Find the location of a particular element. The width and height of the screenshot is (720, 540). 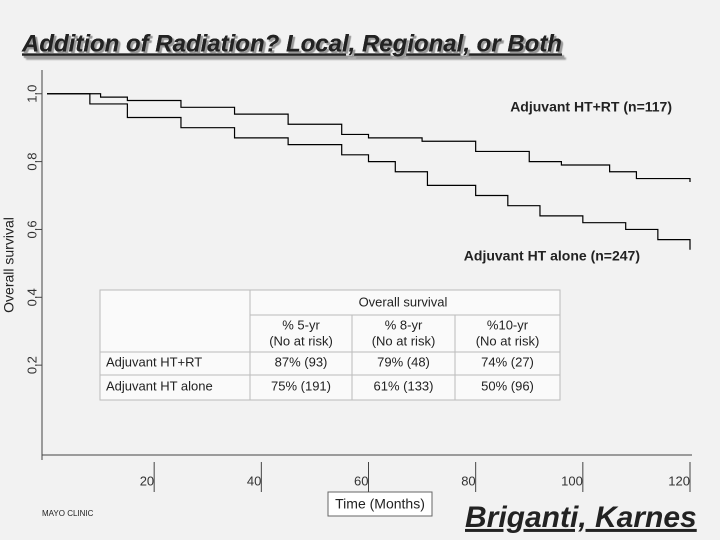

column-header: % 8-yr is located at coordinates (404, 324).